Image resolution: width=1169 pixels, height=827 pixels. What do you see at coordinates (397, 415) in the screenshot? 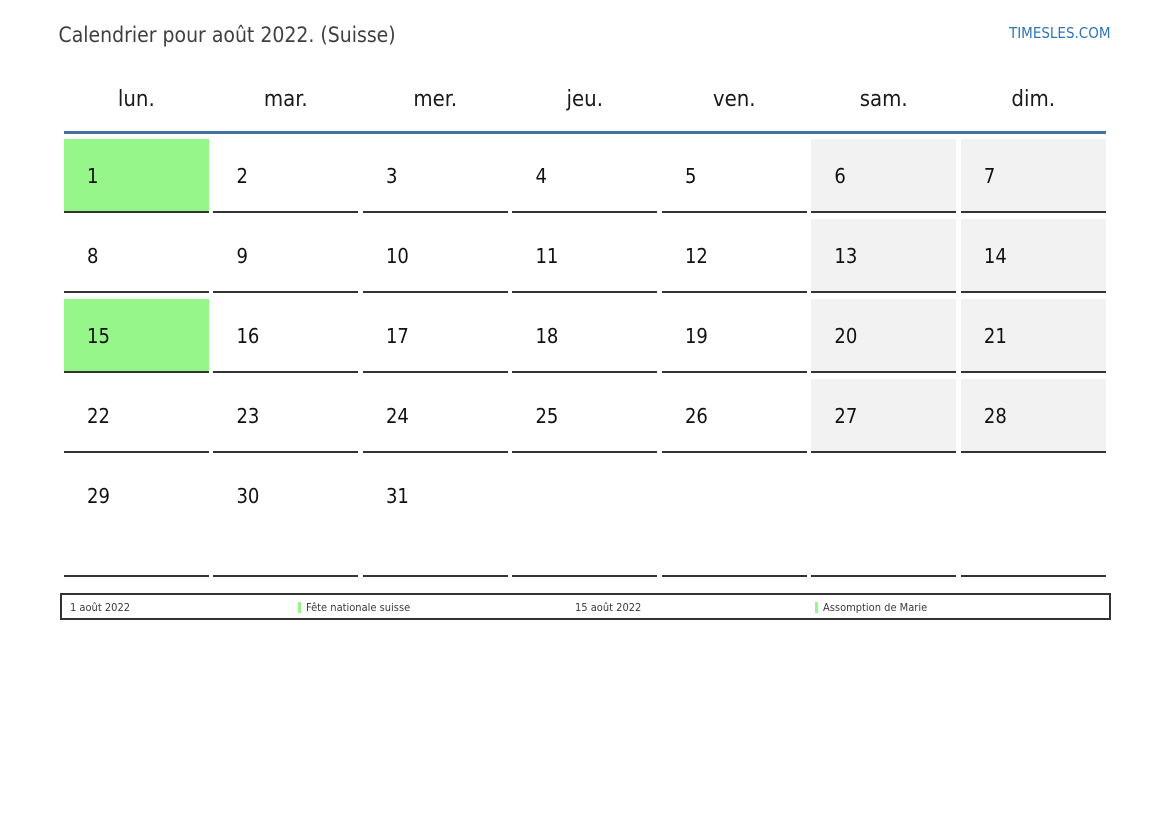
I see `day-number: 24` at bounding box center [397, 415].